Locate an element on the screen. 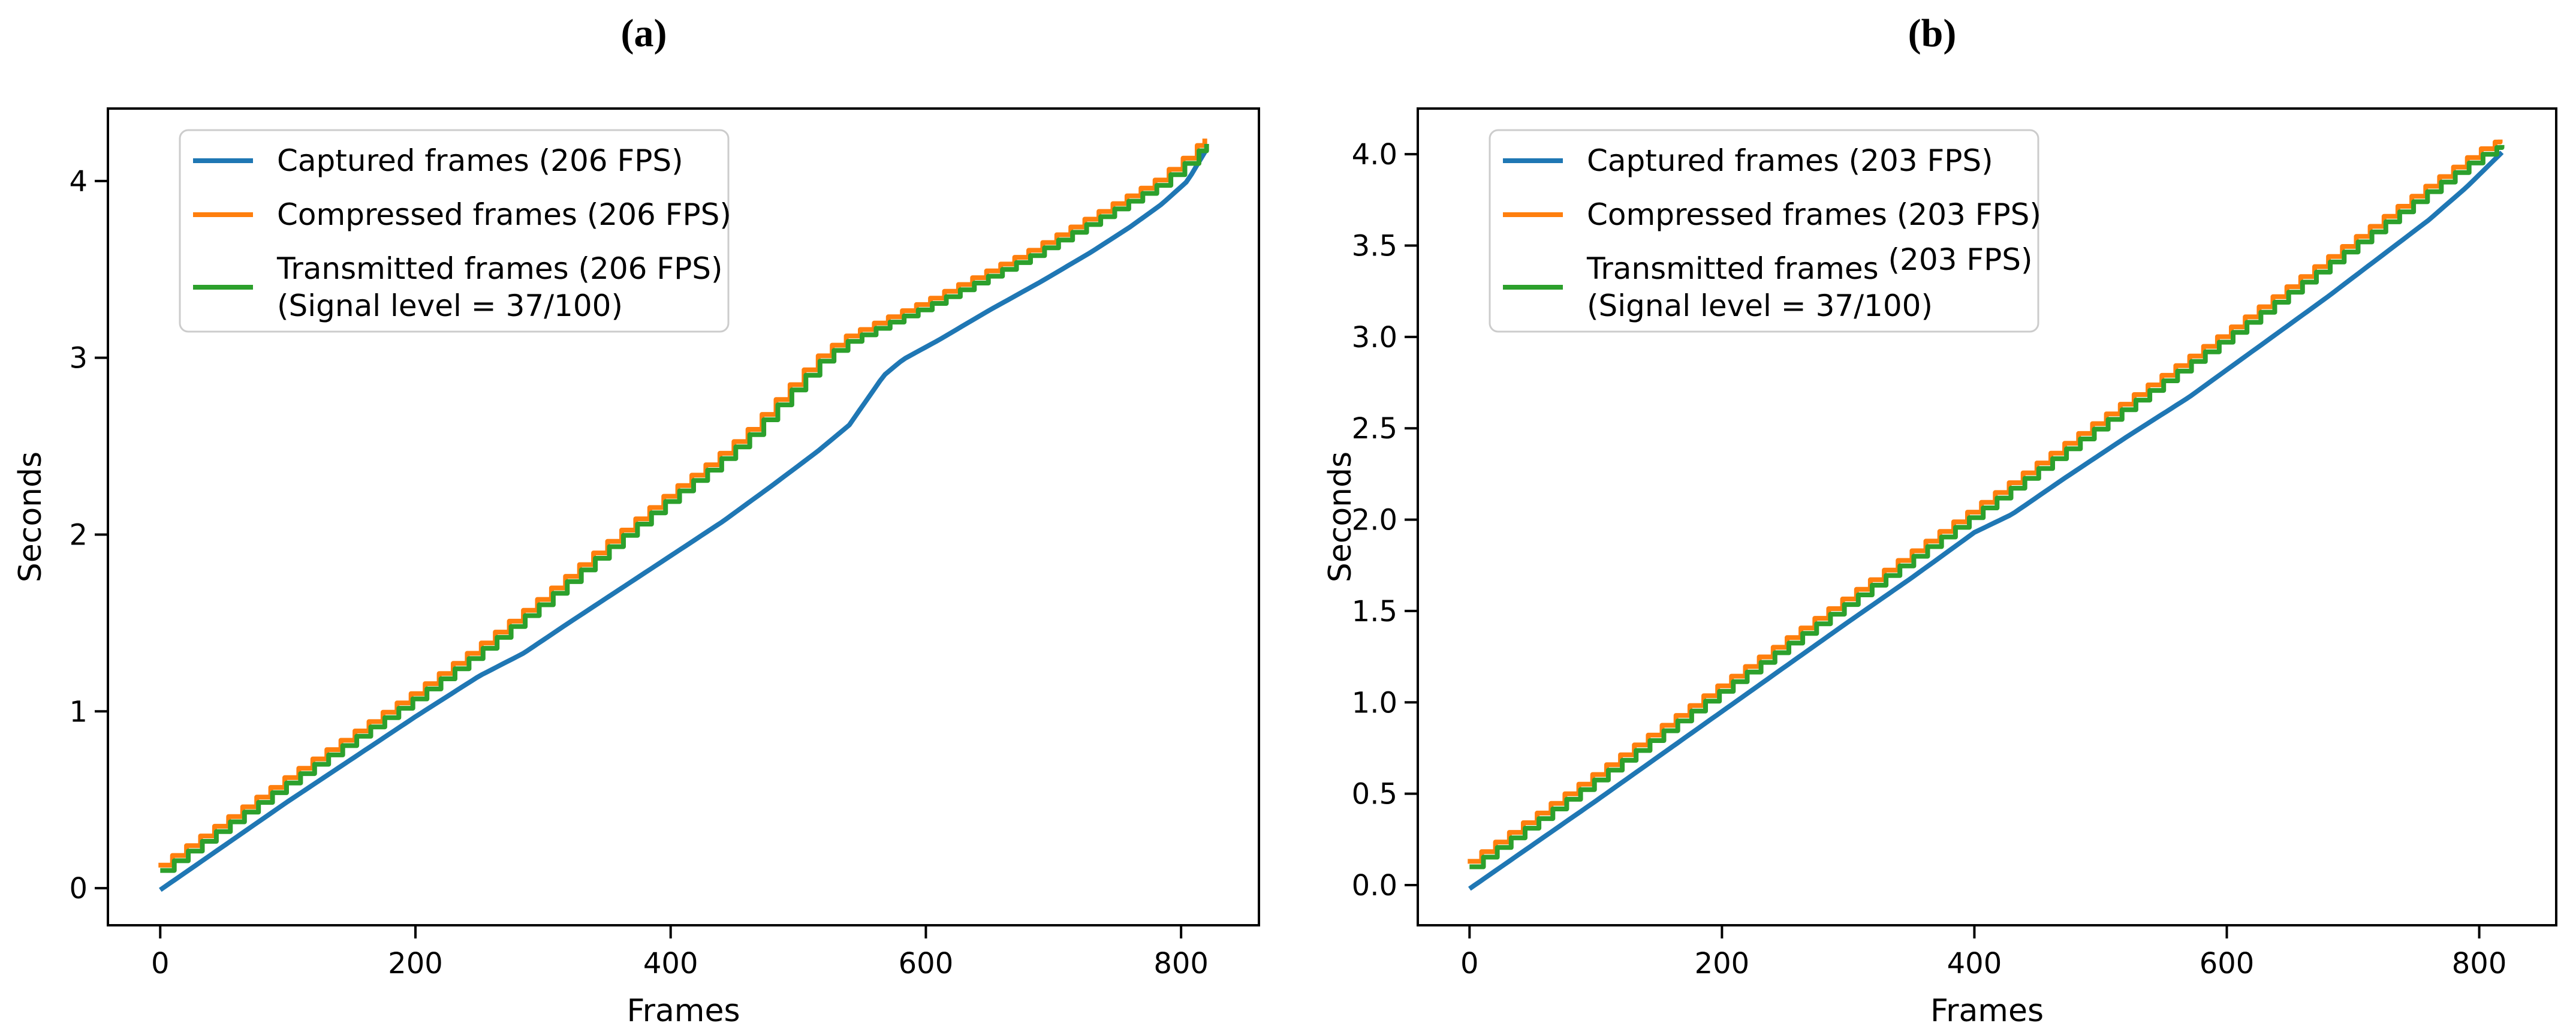  panel-a-title: (a) is located at coordinates (643, 33).